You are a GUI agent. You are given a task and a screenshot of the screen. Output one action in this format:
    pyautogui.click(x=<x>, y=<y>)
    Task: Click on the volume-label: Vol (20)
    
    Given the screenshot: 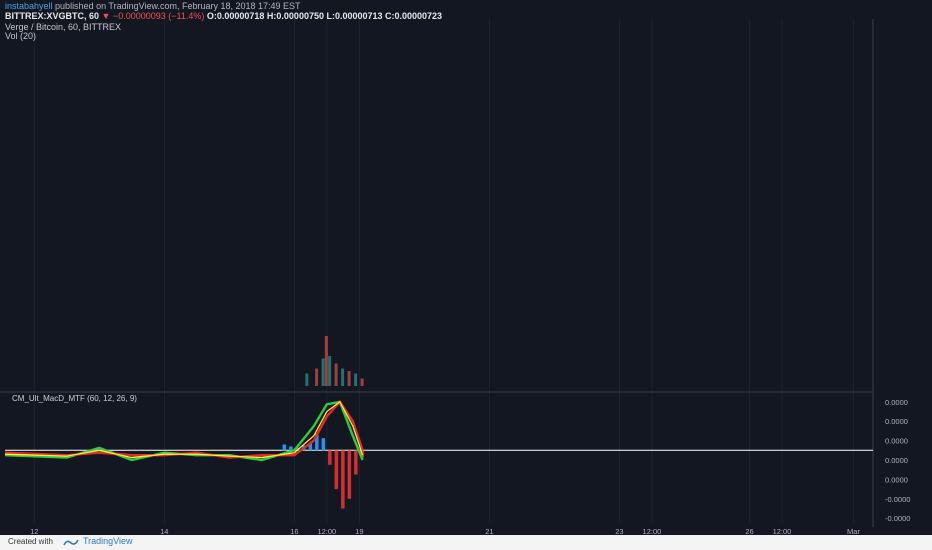 What is the action you would take?
    pyautogui.click(x=21, y=36)
    